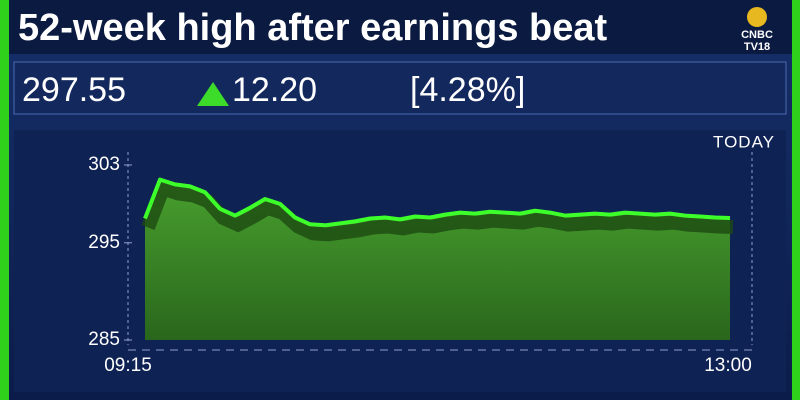 The image size is (800, 400). I want to click on quote-bar, so click(400, 88).